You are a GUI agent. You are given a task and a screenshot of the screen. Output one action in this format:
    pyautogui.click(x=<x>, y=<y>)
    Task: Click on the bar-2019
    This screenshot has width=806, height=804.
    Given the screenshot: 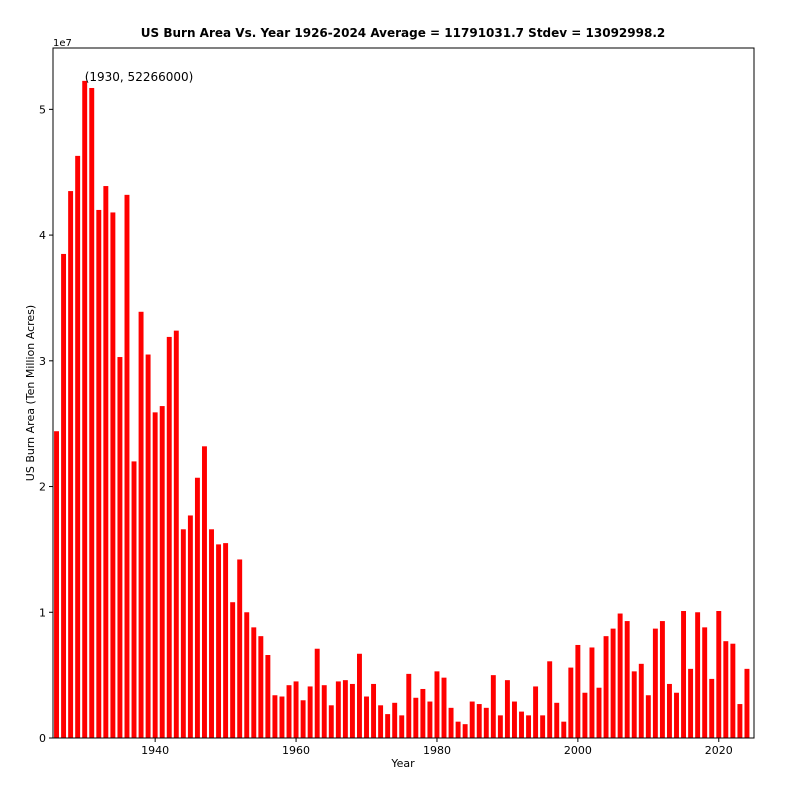 What is the action you would take?
    pyautogui.click(x=712, y=708)
    